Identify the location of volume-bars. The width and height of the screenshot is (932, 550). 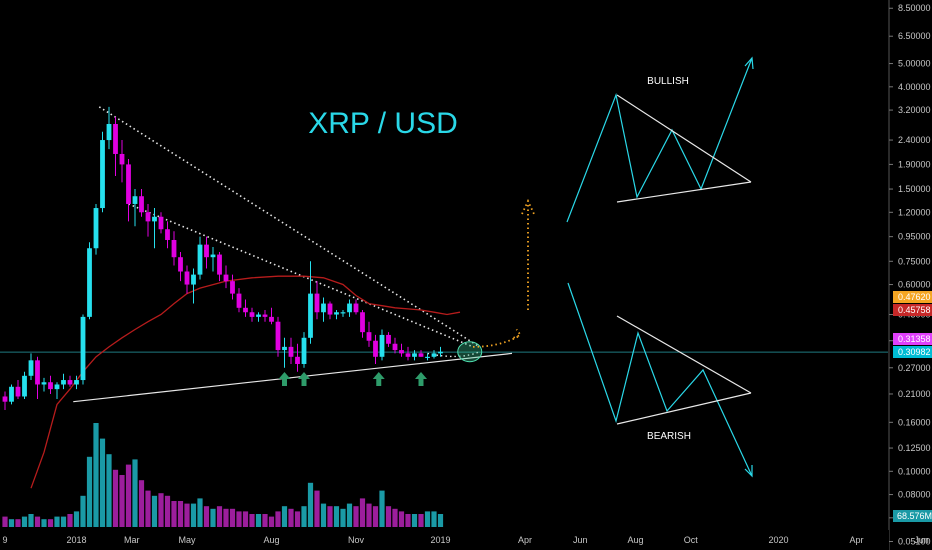
(223, 475).